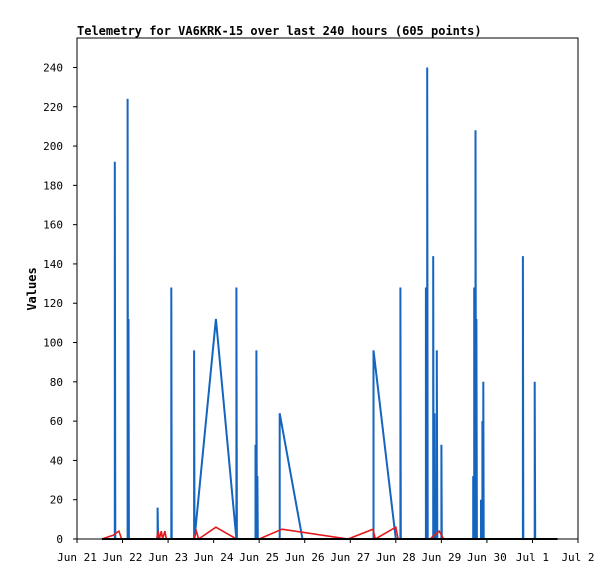  I want to click on x-tick-label: Jul 2, so click(577, 557).